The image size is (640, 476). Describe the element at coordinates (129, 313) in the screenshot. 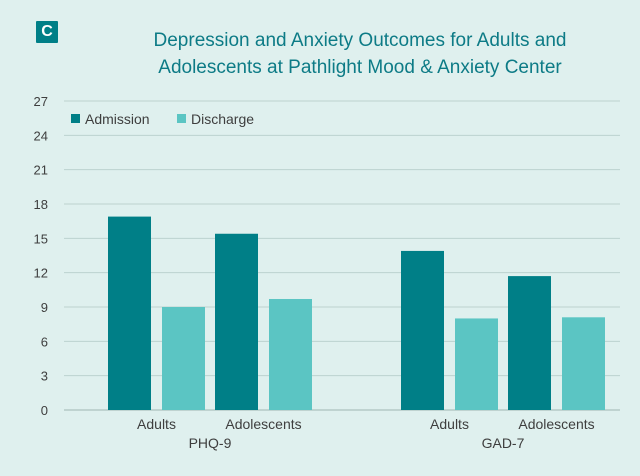

I see `bar-admission-phq9-adults` at that location.